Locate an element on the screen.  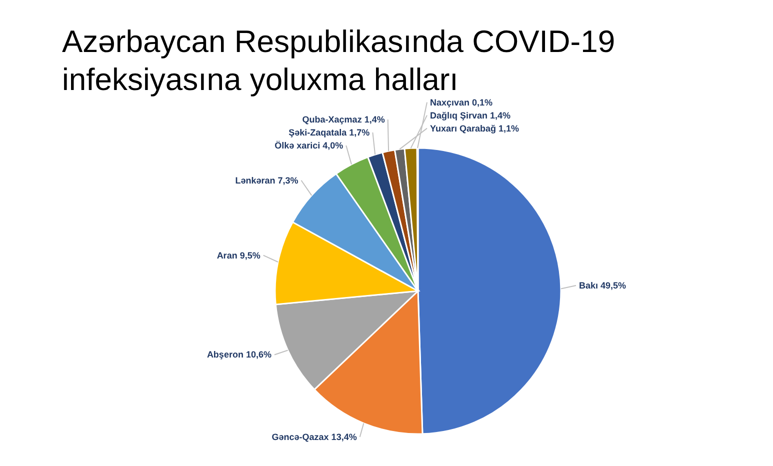
slice-label: Abşeron 10,6% is located at coordinates (239, 355).